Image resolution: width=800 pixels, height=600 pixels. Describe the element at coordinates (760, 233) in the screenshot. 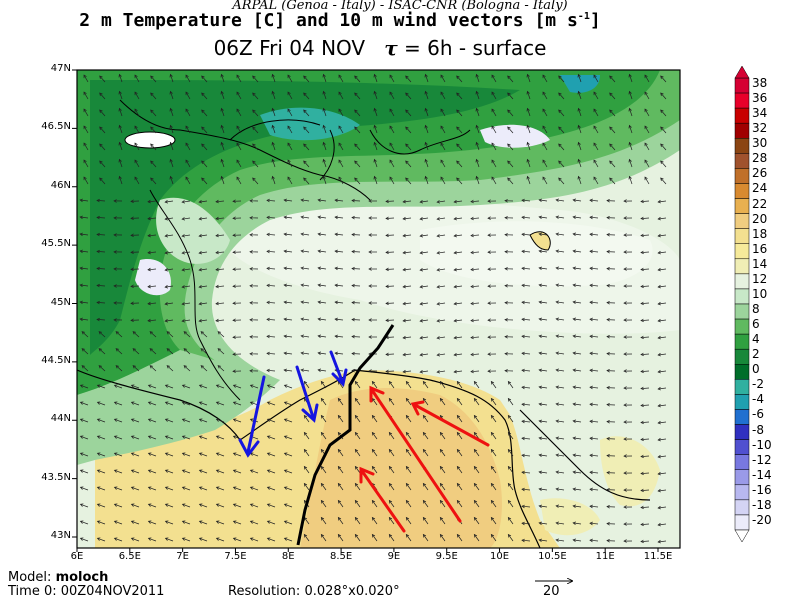

I see `colorbar-label: 18` at that location.